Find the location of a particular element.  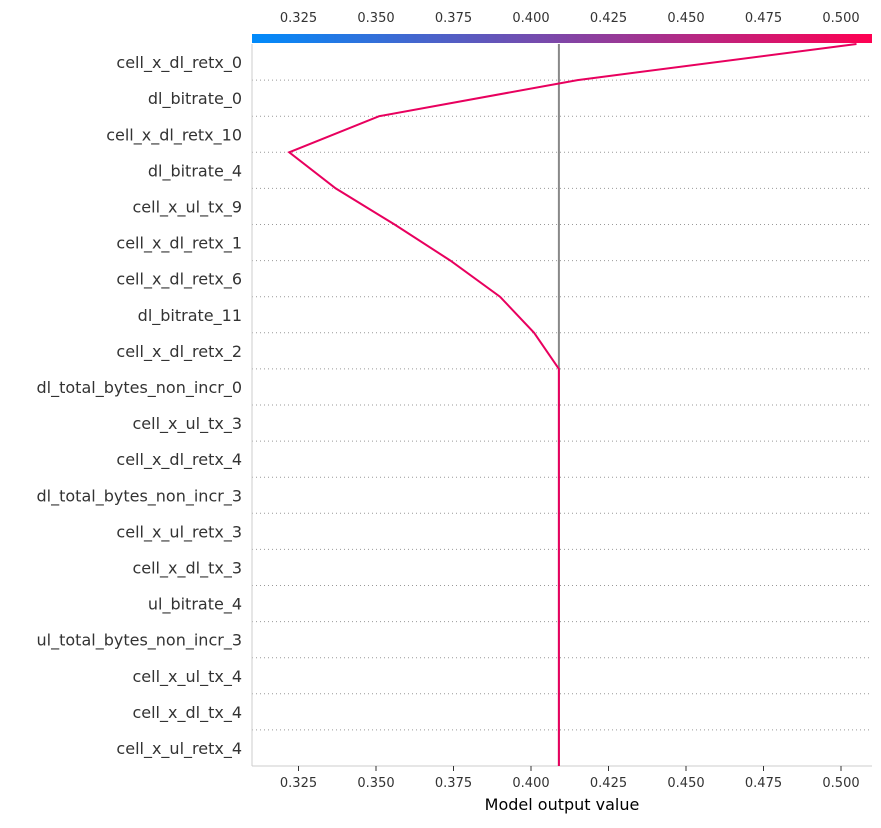

feature-label: cell_x_dl_tx_3 is located at coordinates (187, 568).